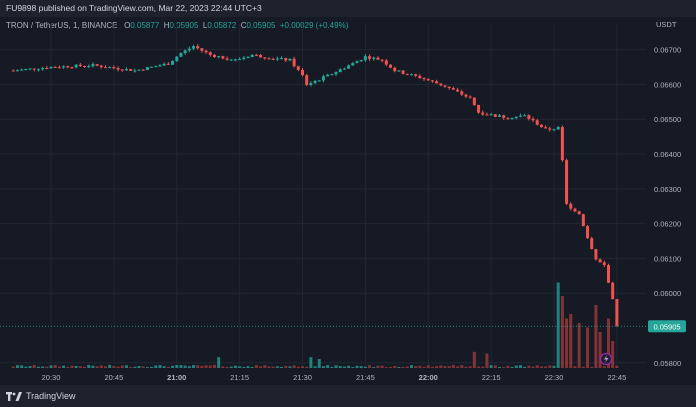 The width and height of the screenshot is (696, 407). What do you see at coordinates (205, 25) in the screenshot?
I see `low-label: L` at bounding box center [205, 25].